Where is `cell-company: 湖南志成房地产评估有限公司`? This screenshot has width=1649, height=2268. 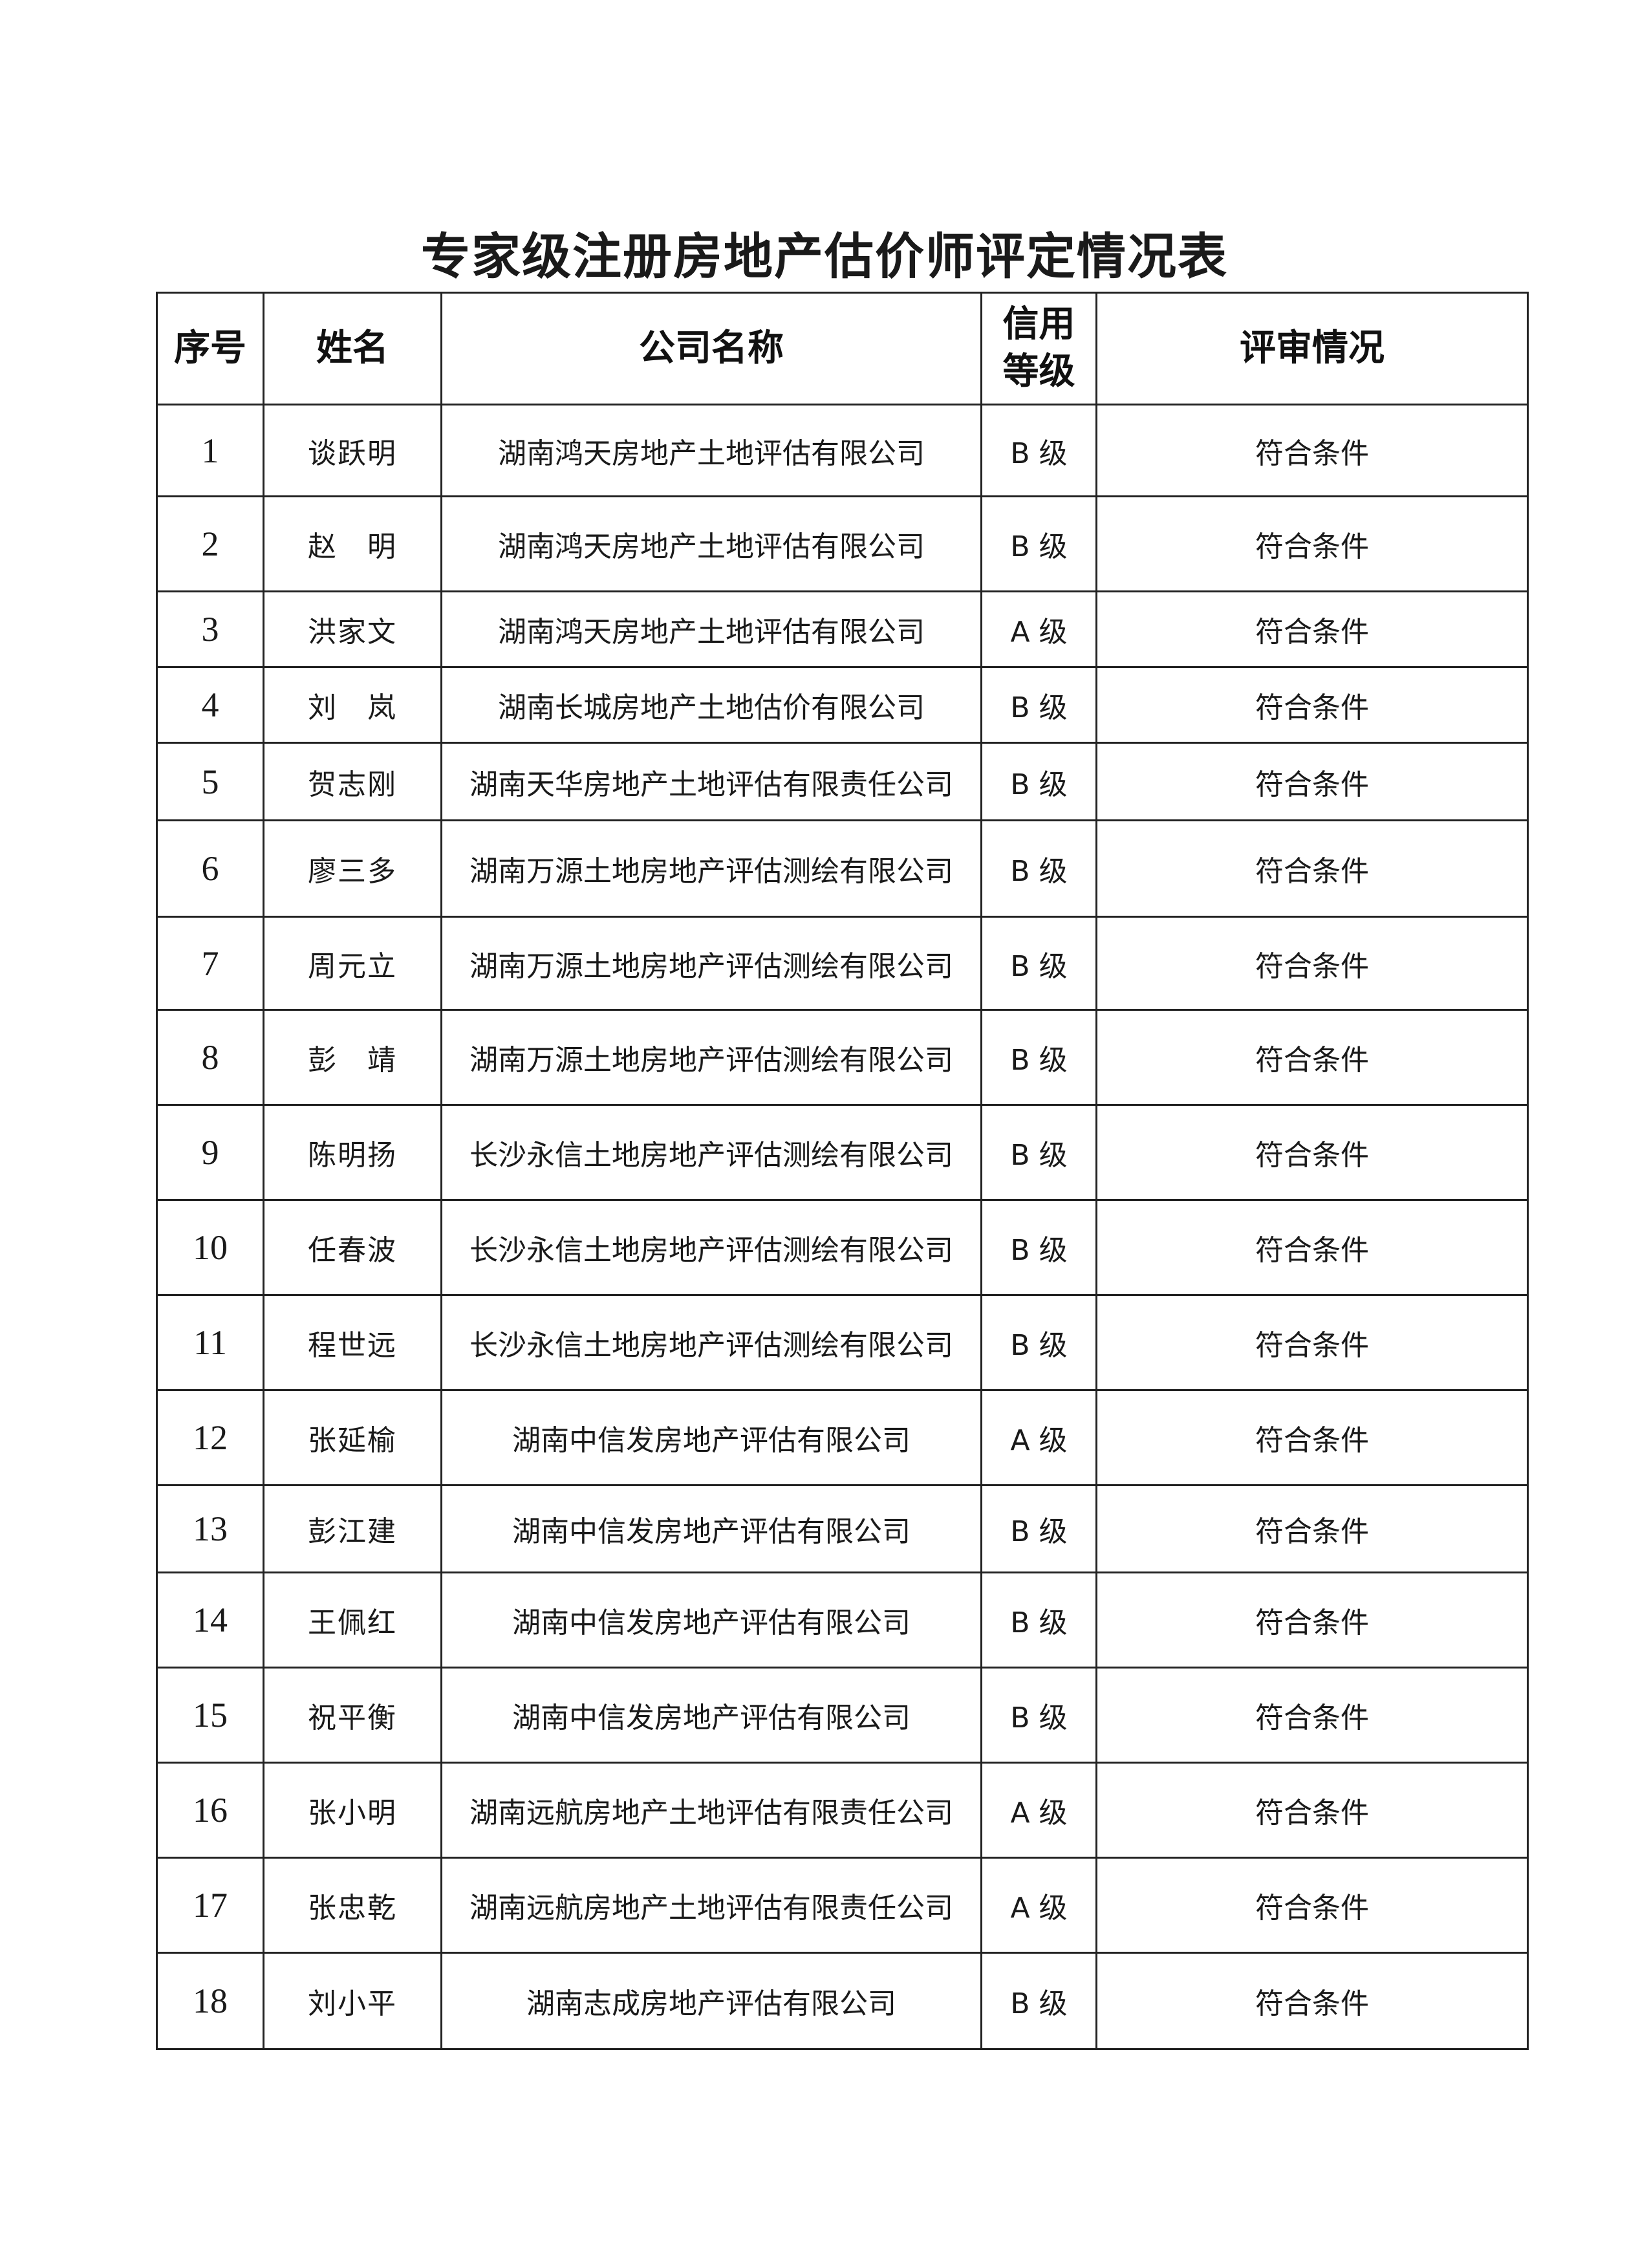
cell-company: 湖南志成房地产评估有限公司 is located at coordinates (711, 2001).